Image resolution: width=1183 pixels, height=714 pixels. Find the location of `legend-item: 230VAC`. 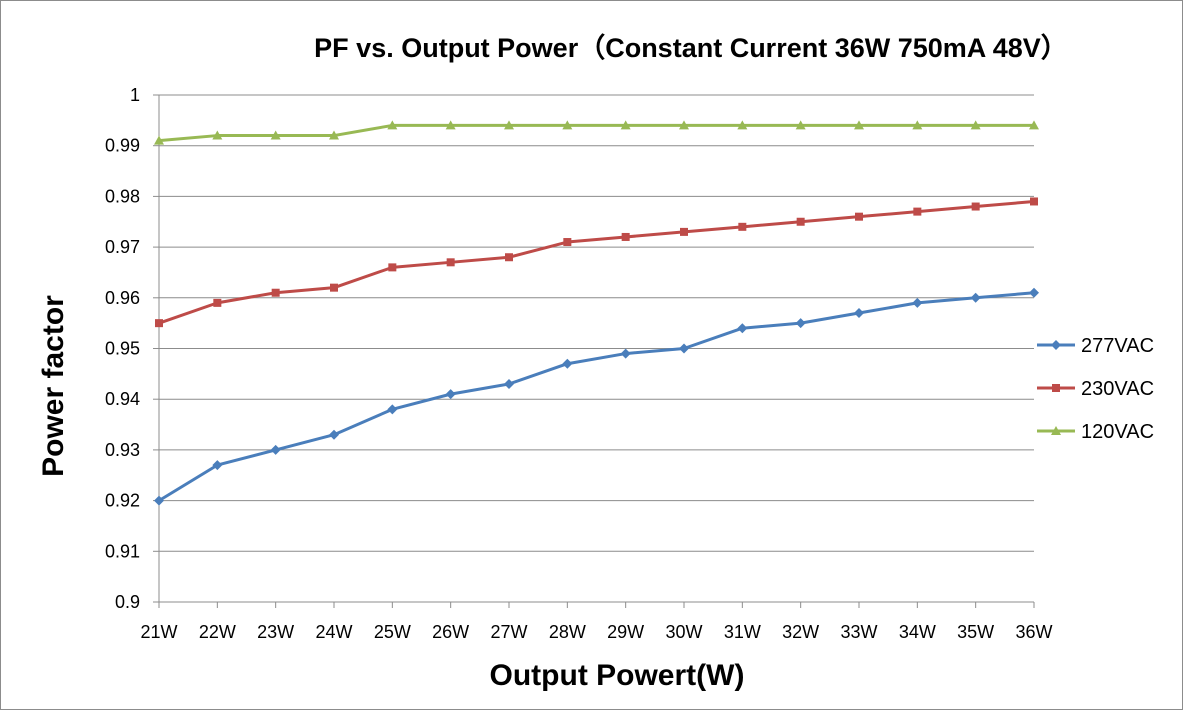

legend-item: 230VAC is located at coordinates (1095, 389).